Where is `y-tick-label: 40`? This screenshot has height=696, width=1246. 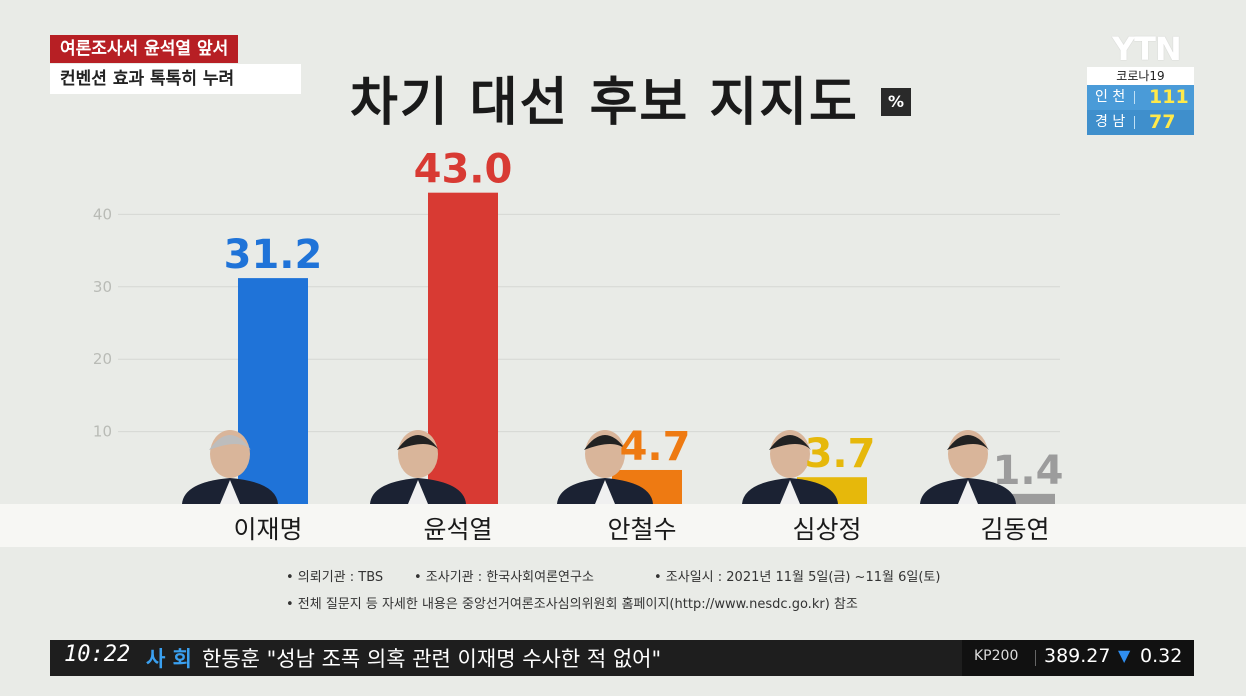
y-tick-label: 40 is located at coordinates (102, 214).